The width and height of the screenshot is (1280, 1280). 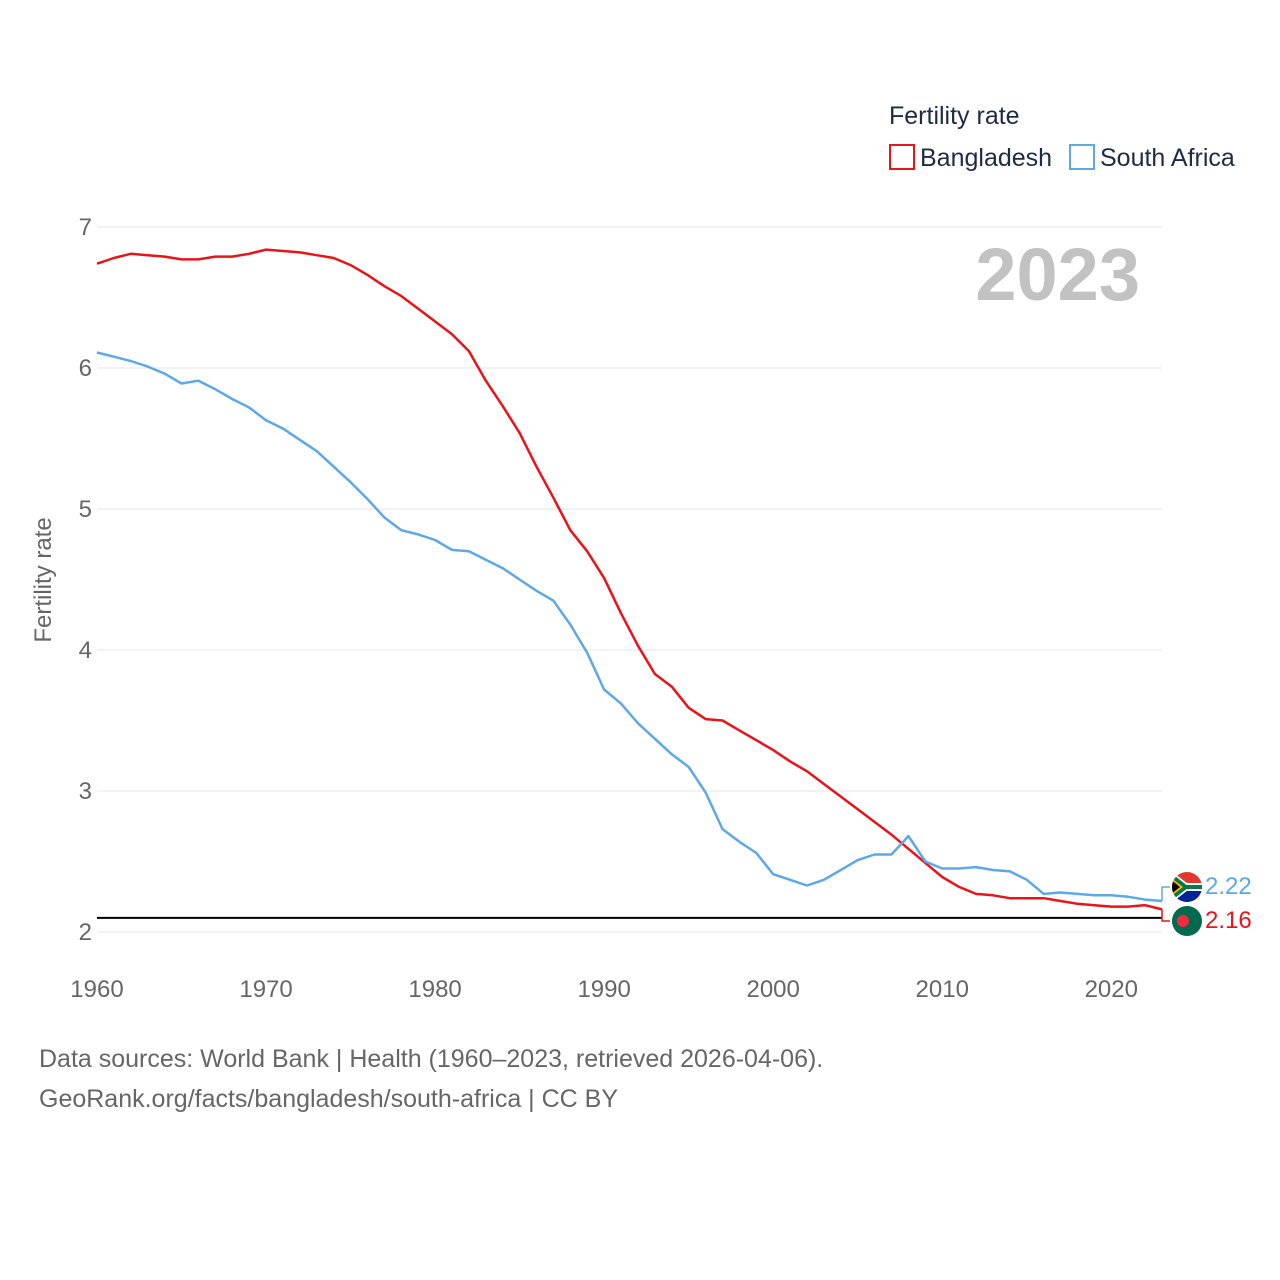 I want to click on x-tick-1970: 1970, so click(x=265, y=989).